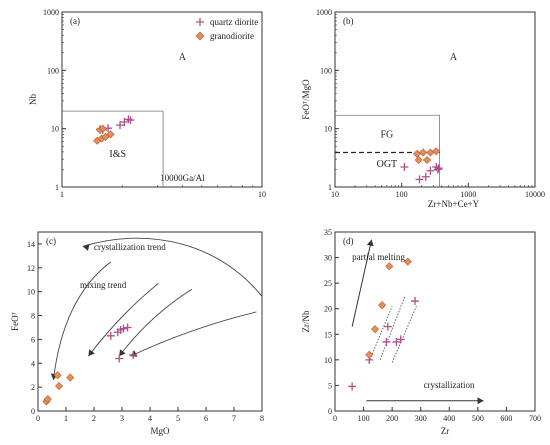 The image size is (550, 445). Describe the element at coordinates (306, 321) in the screenshot. I see `y-axis-label: Zr/Nb` at that location.